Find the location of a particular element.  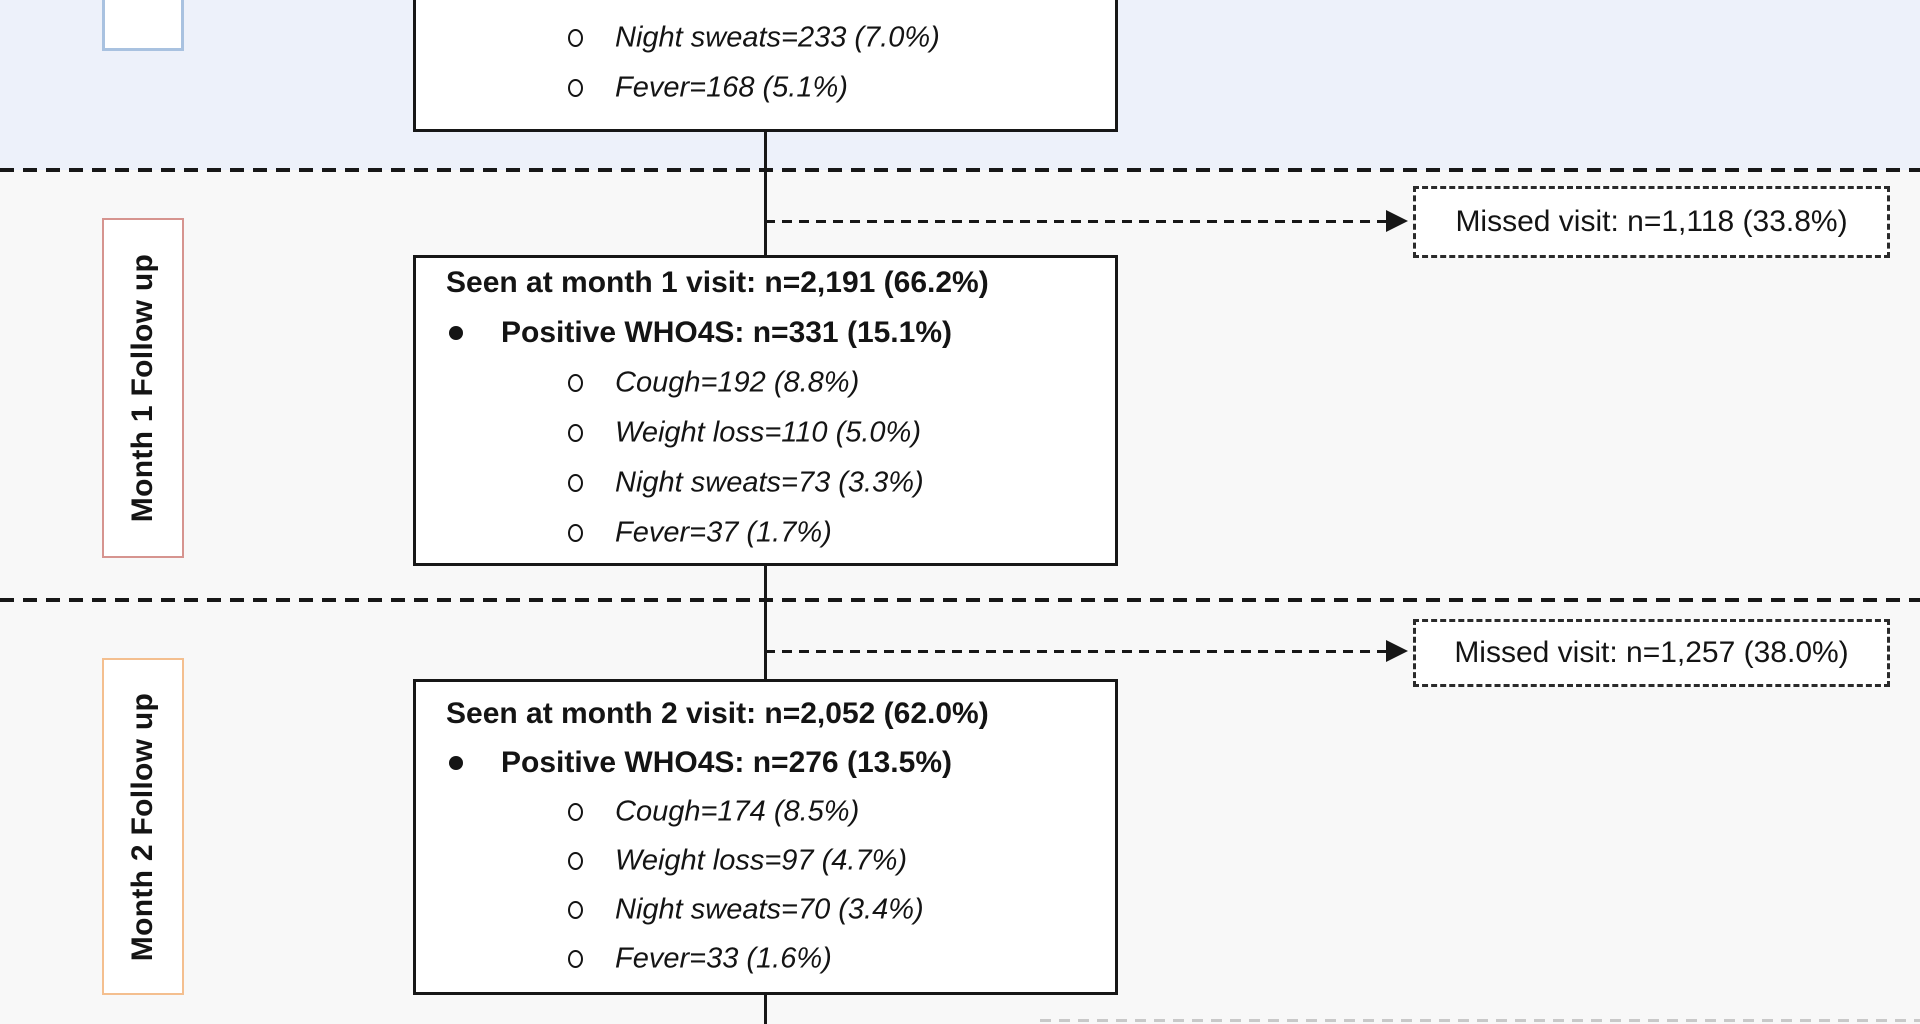

month1-phase-label-box: Month 1 Follow up is located at coordinates (143, 388).